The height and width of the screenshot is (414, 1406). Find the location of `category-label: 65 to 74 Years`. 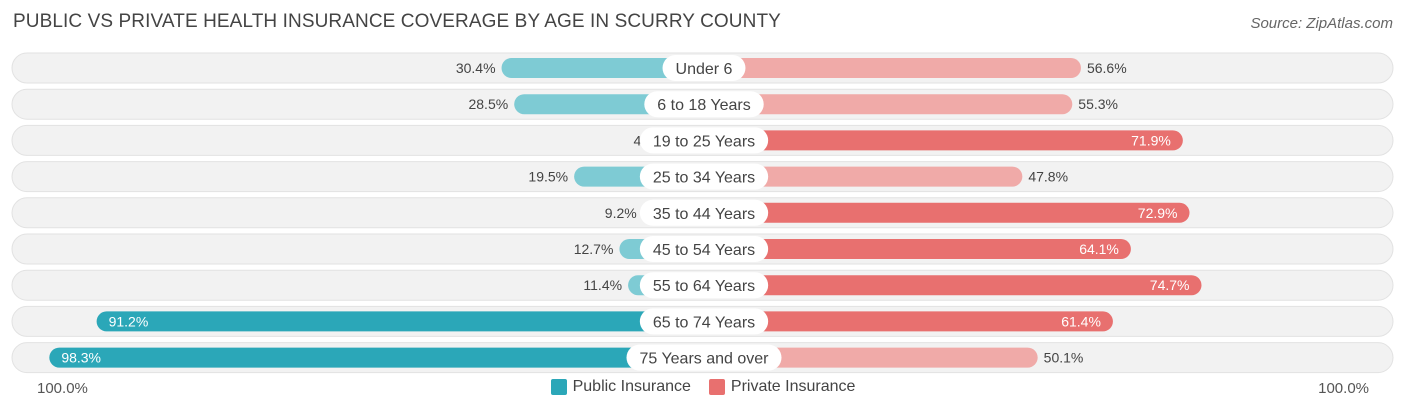

category-label: 65 to 74 Years is located at coordinates (704, 322).